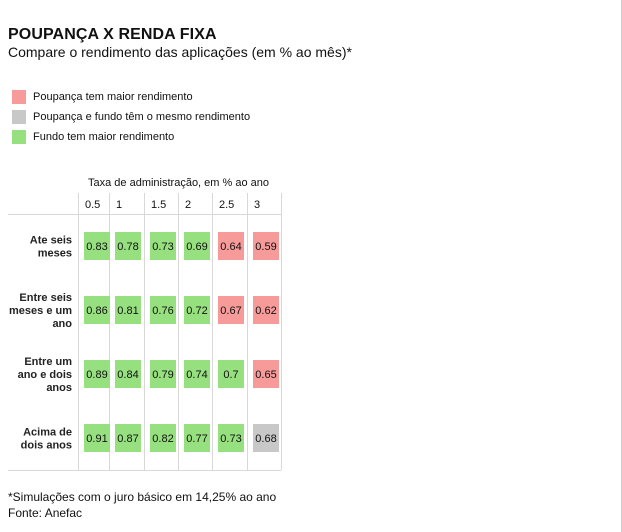 This screenshot has height=532, width=622. I want to click on cell-label-3-4: 0.73, so click(230, 439).